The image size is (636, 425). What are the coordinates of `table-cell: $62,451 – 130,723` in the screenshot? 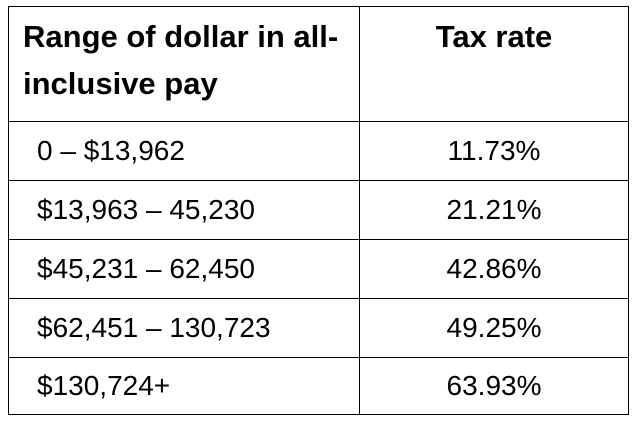 It's located at (184, 328).